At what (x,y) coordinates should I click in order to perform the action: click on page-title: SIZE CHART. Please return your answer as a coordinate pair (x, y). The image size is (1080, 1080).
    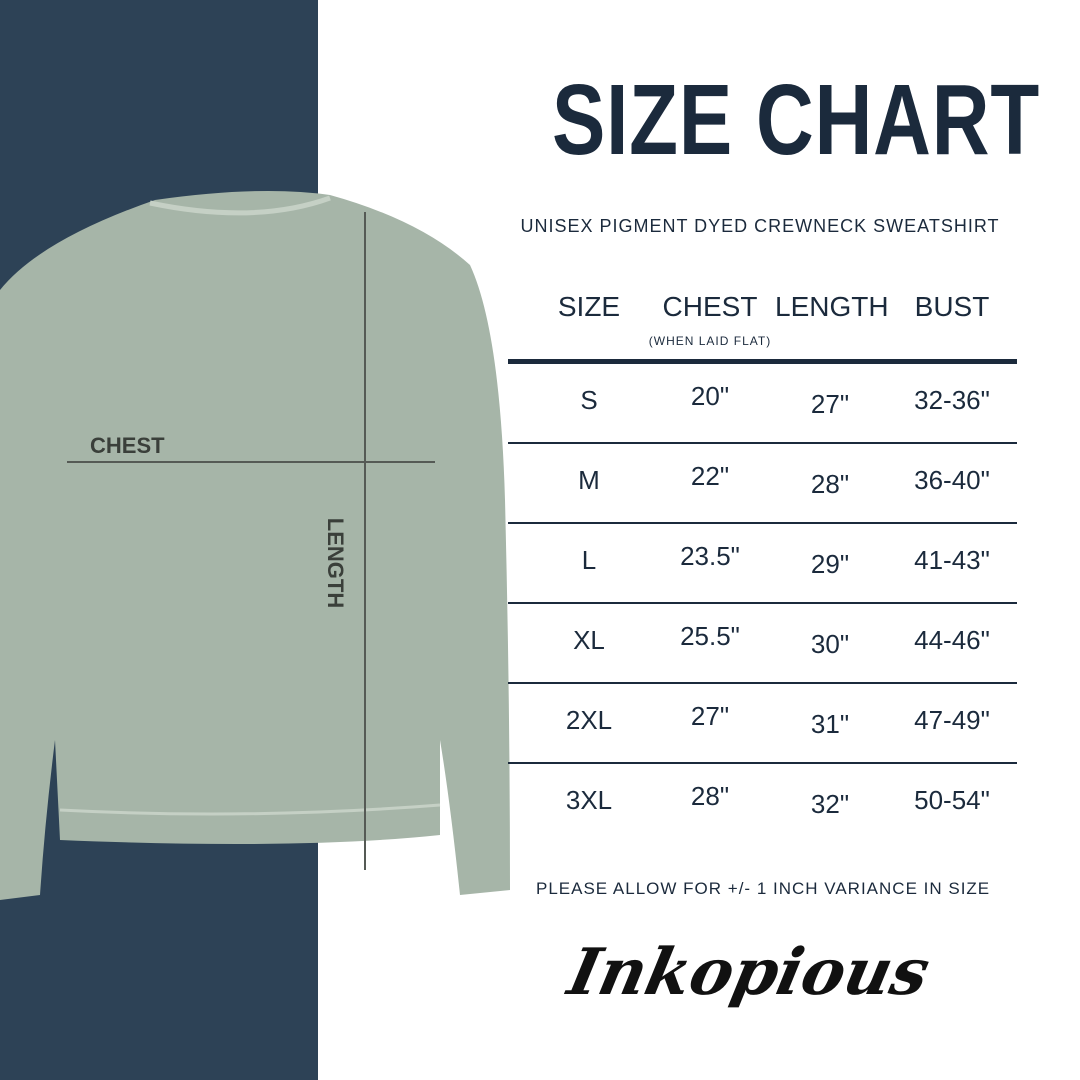
    Looking at the image, I should click on (796, 120).